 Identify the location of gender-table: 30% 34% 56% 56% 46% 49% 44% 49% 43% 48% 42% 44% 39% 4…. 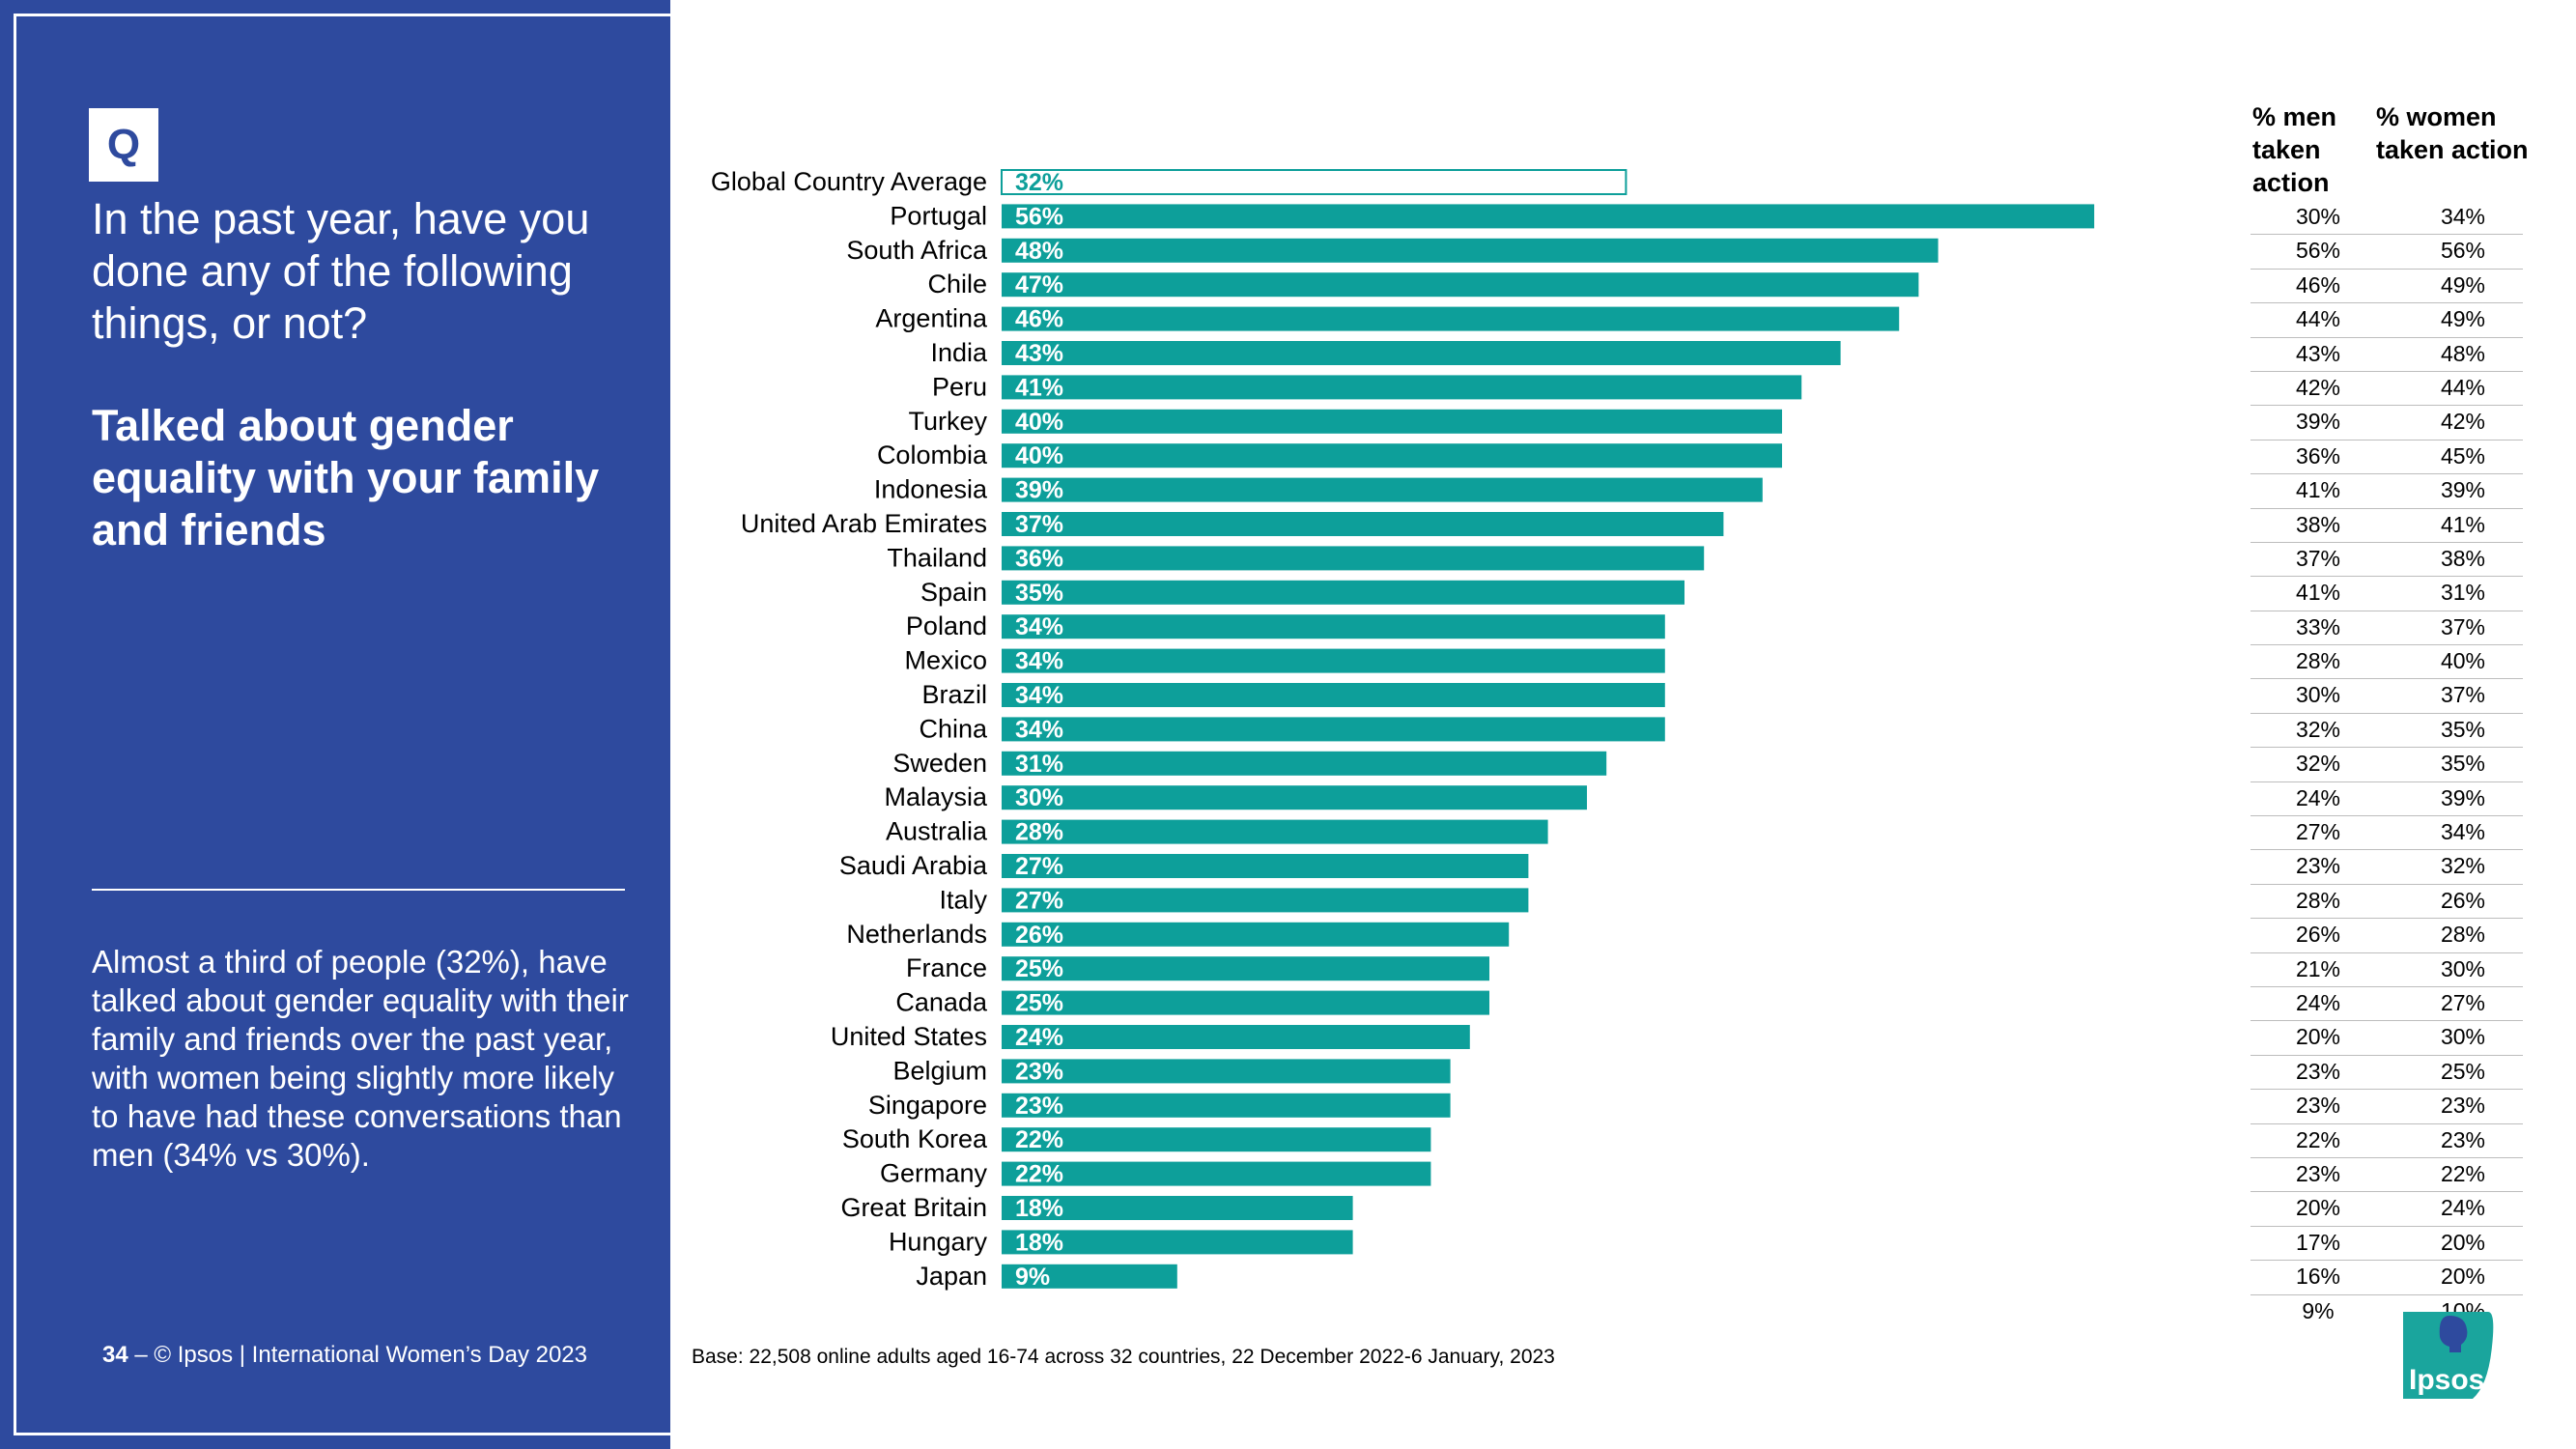
(2386, 765).